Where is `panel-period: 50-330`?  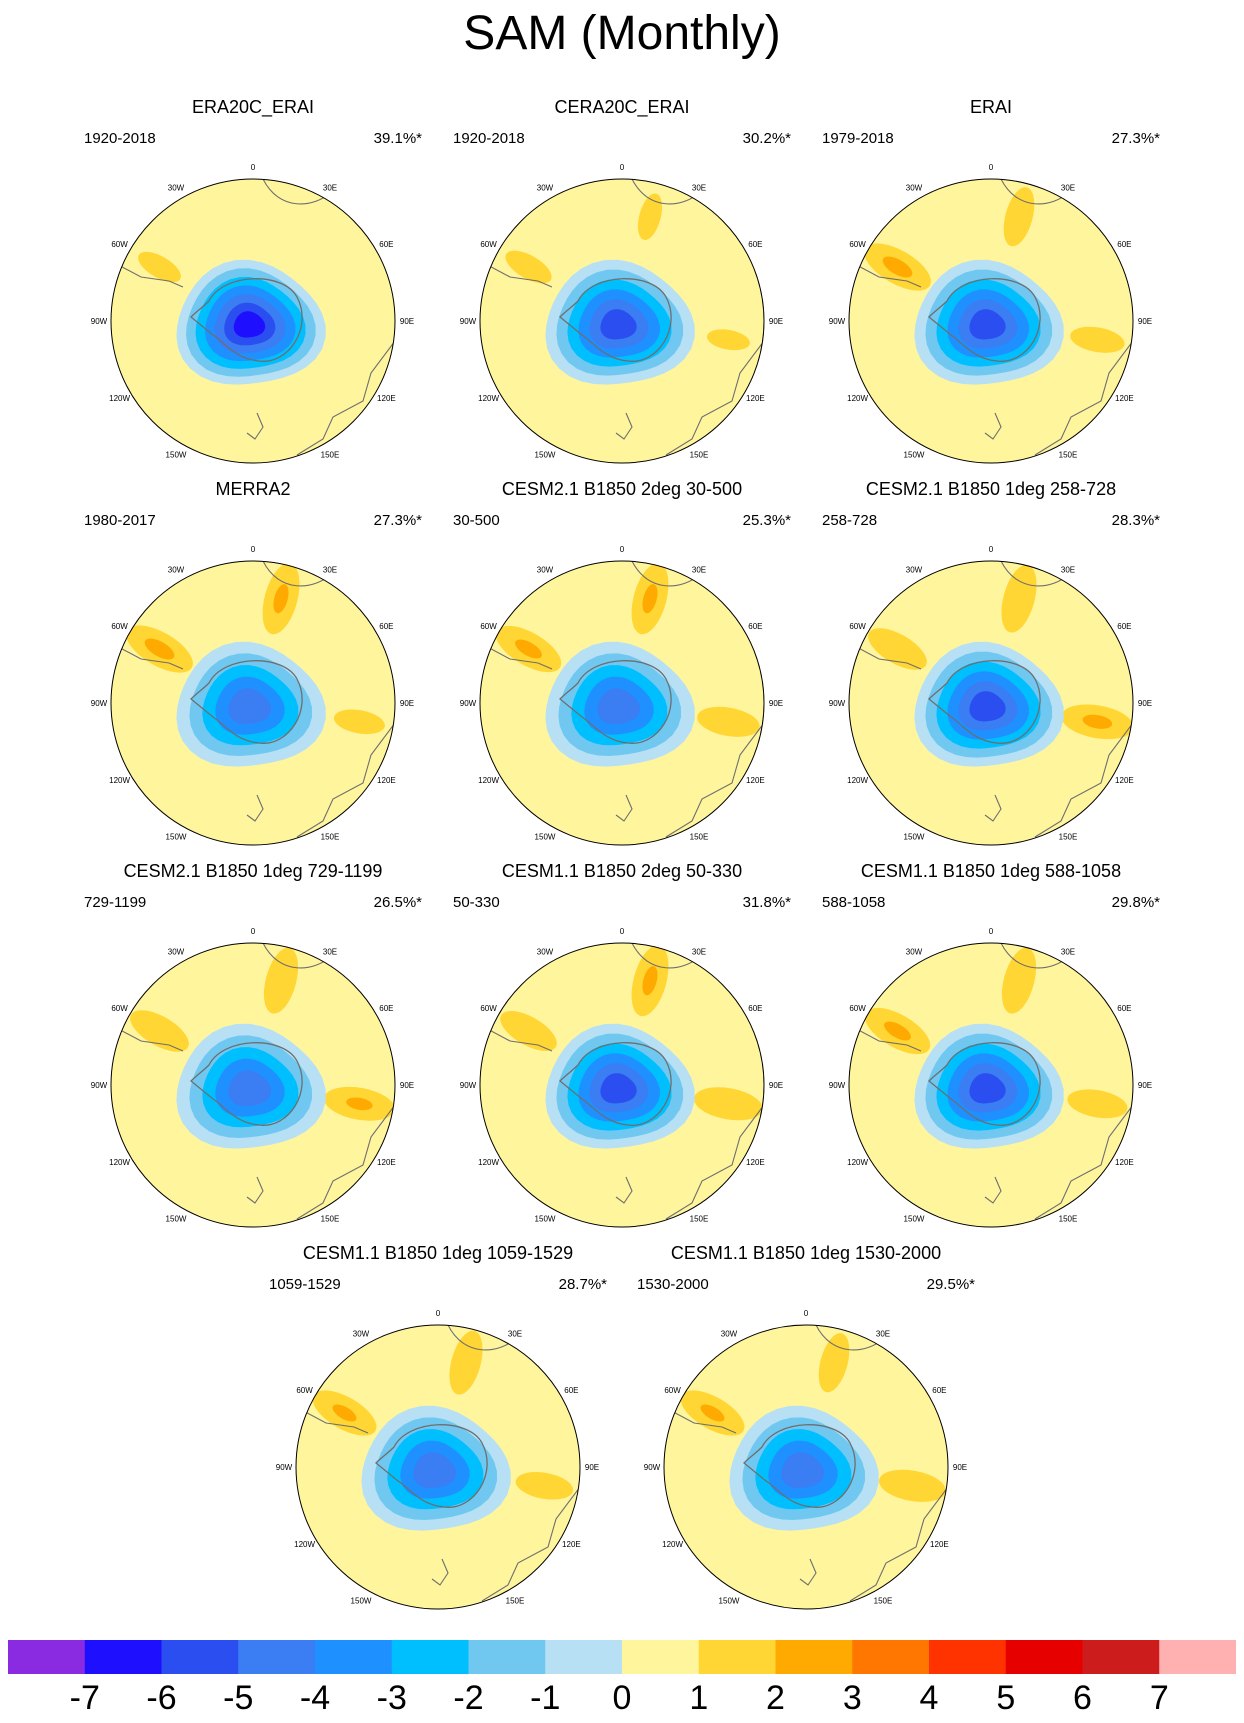
panel-period: 50-330 is located at coordinates (476, 902).